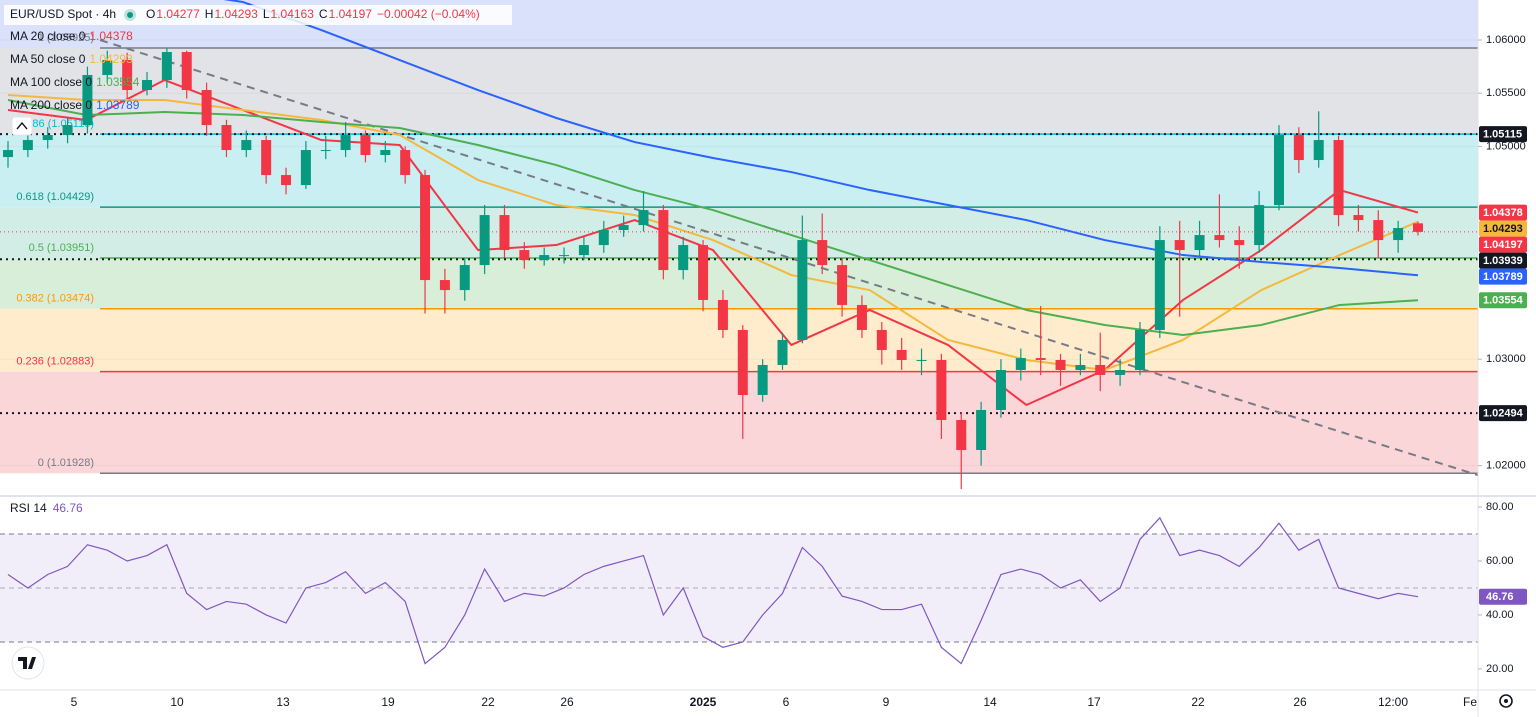 This screenshot has width=1536, height=717. What do you see at coordinates (1506, 466) in the screenshot?
I see `y-tick-label: 1.02000` at bounding box center [1506, 466].